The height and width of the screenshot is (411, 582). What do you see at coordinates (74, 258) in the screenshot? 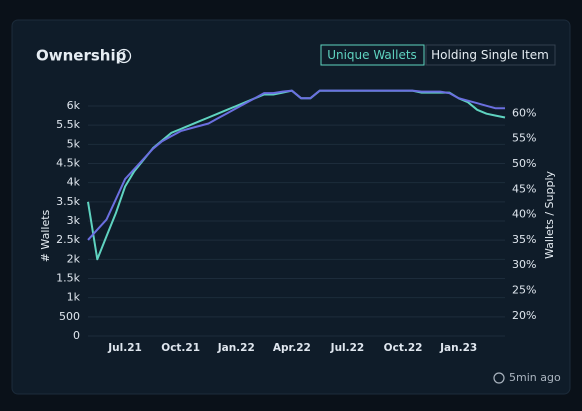
I see `y-tick-label: 2k` at bounding box center [74, 258].